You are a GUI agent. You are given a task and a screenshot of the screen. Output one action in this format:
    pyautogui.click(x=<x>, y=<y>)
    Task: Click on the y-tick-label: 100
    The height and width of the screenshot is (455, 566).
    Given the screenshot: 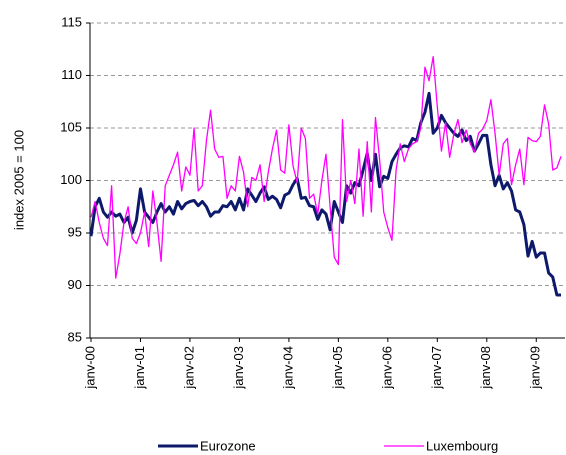 What is the action you would take?
    pyautogui.click(x=71, y=179)
    